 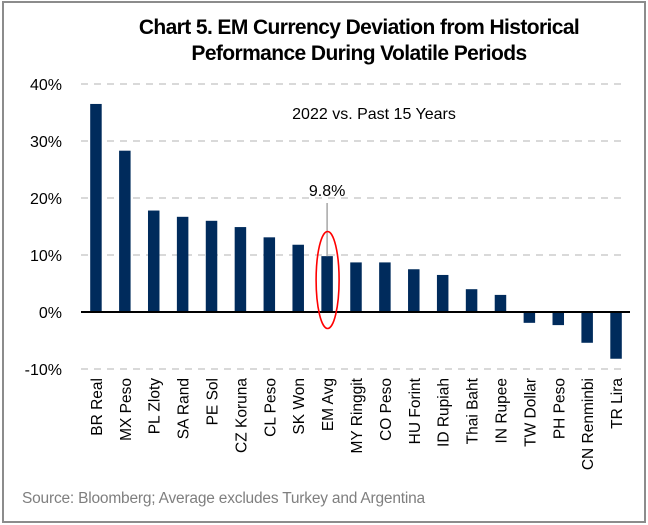 I want to click on x-category-label: ID Rupiah, so click(x=444, y=412).